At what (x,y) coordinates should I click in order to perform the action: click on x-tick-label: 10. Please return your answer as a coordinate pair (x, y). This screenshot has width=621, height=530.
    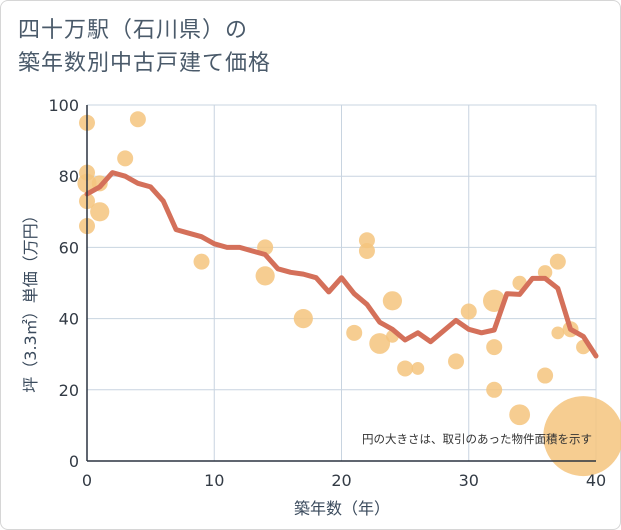
    Looking at the image, I should click on (214, 480).